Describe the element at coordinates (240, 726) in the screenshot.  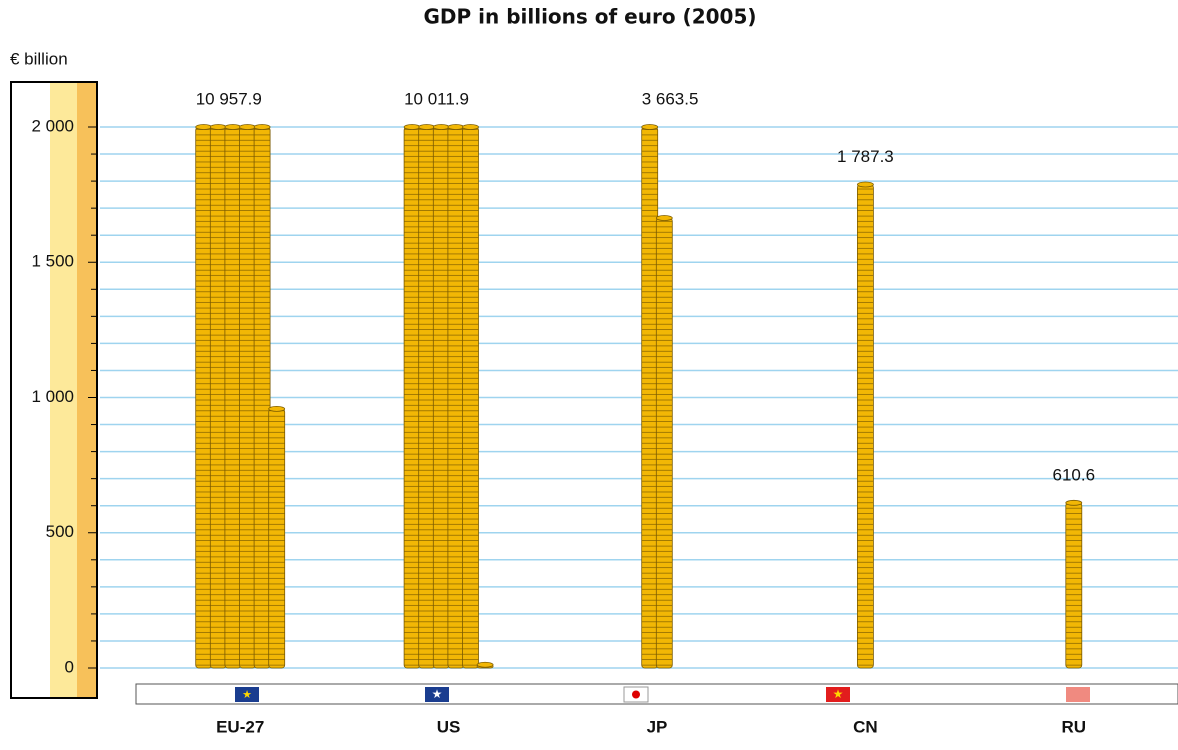
I see `x-tick-label: EU-27` at that location.